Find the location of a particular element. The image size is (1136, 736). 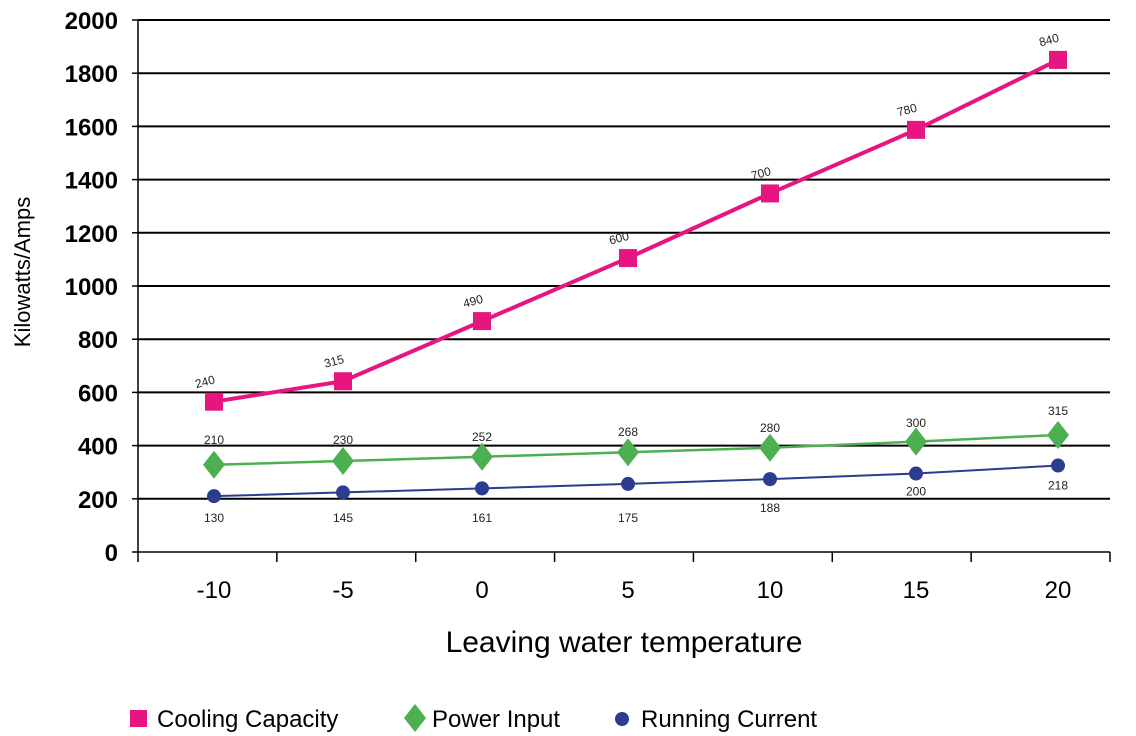

data-label: 240 is located at coordinates (204, 381).